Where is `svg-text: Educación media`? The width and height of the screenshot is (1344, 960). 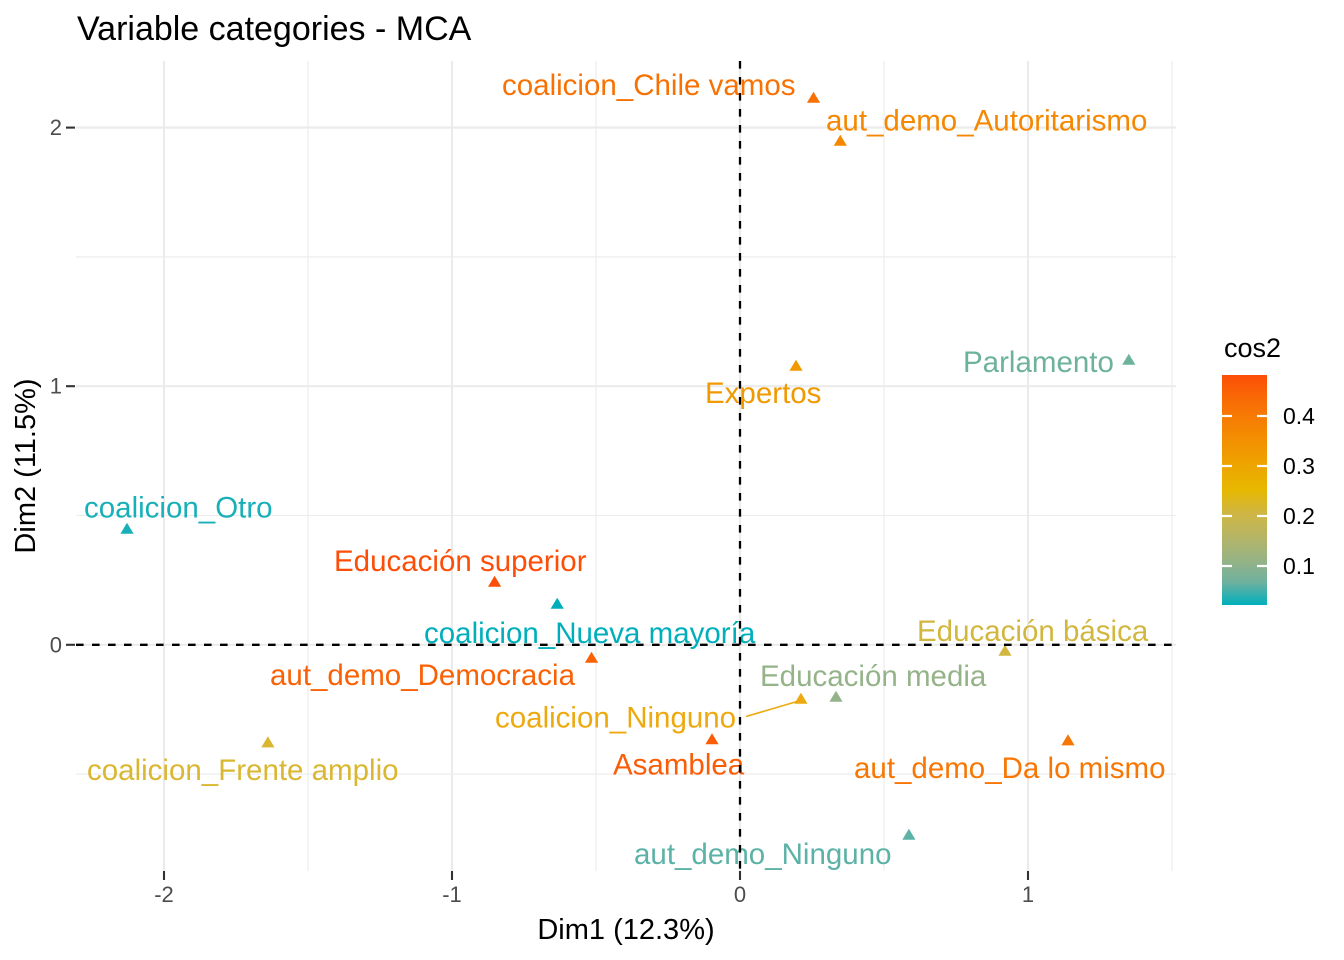
svg-text: Educación media is located at coordinates (873, 676).